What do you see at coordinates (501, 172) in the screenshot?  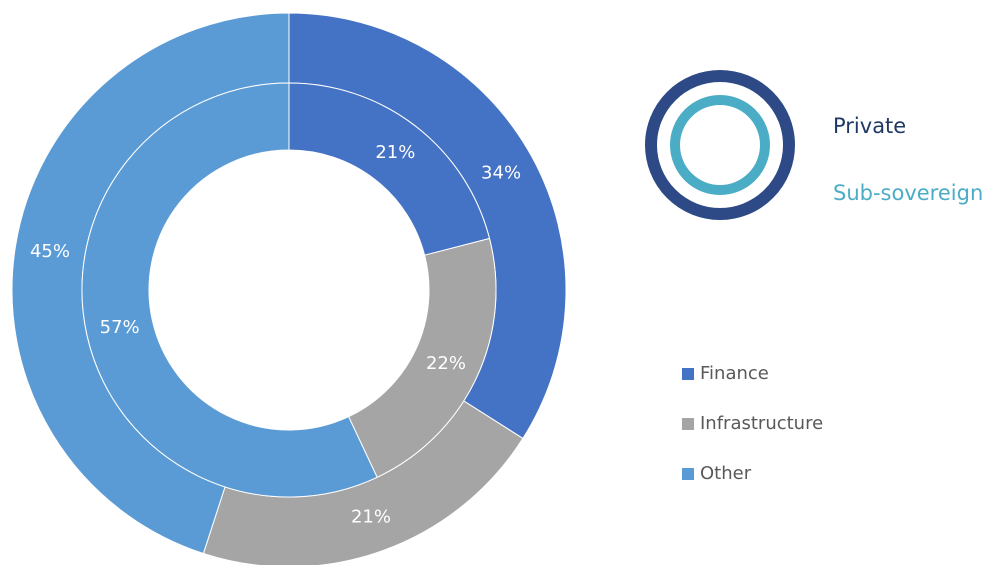 I see `data-label: 34%` at bounding box center [501, 172].